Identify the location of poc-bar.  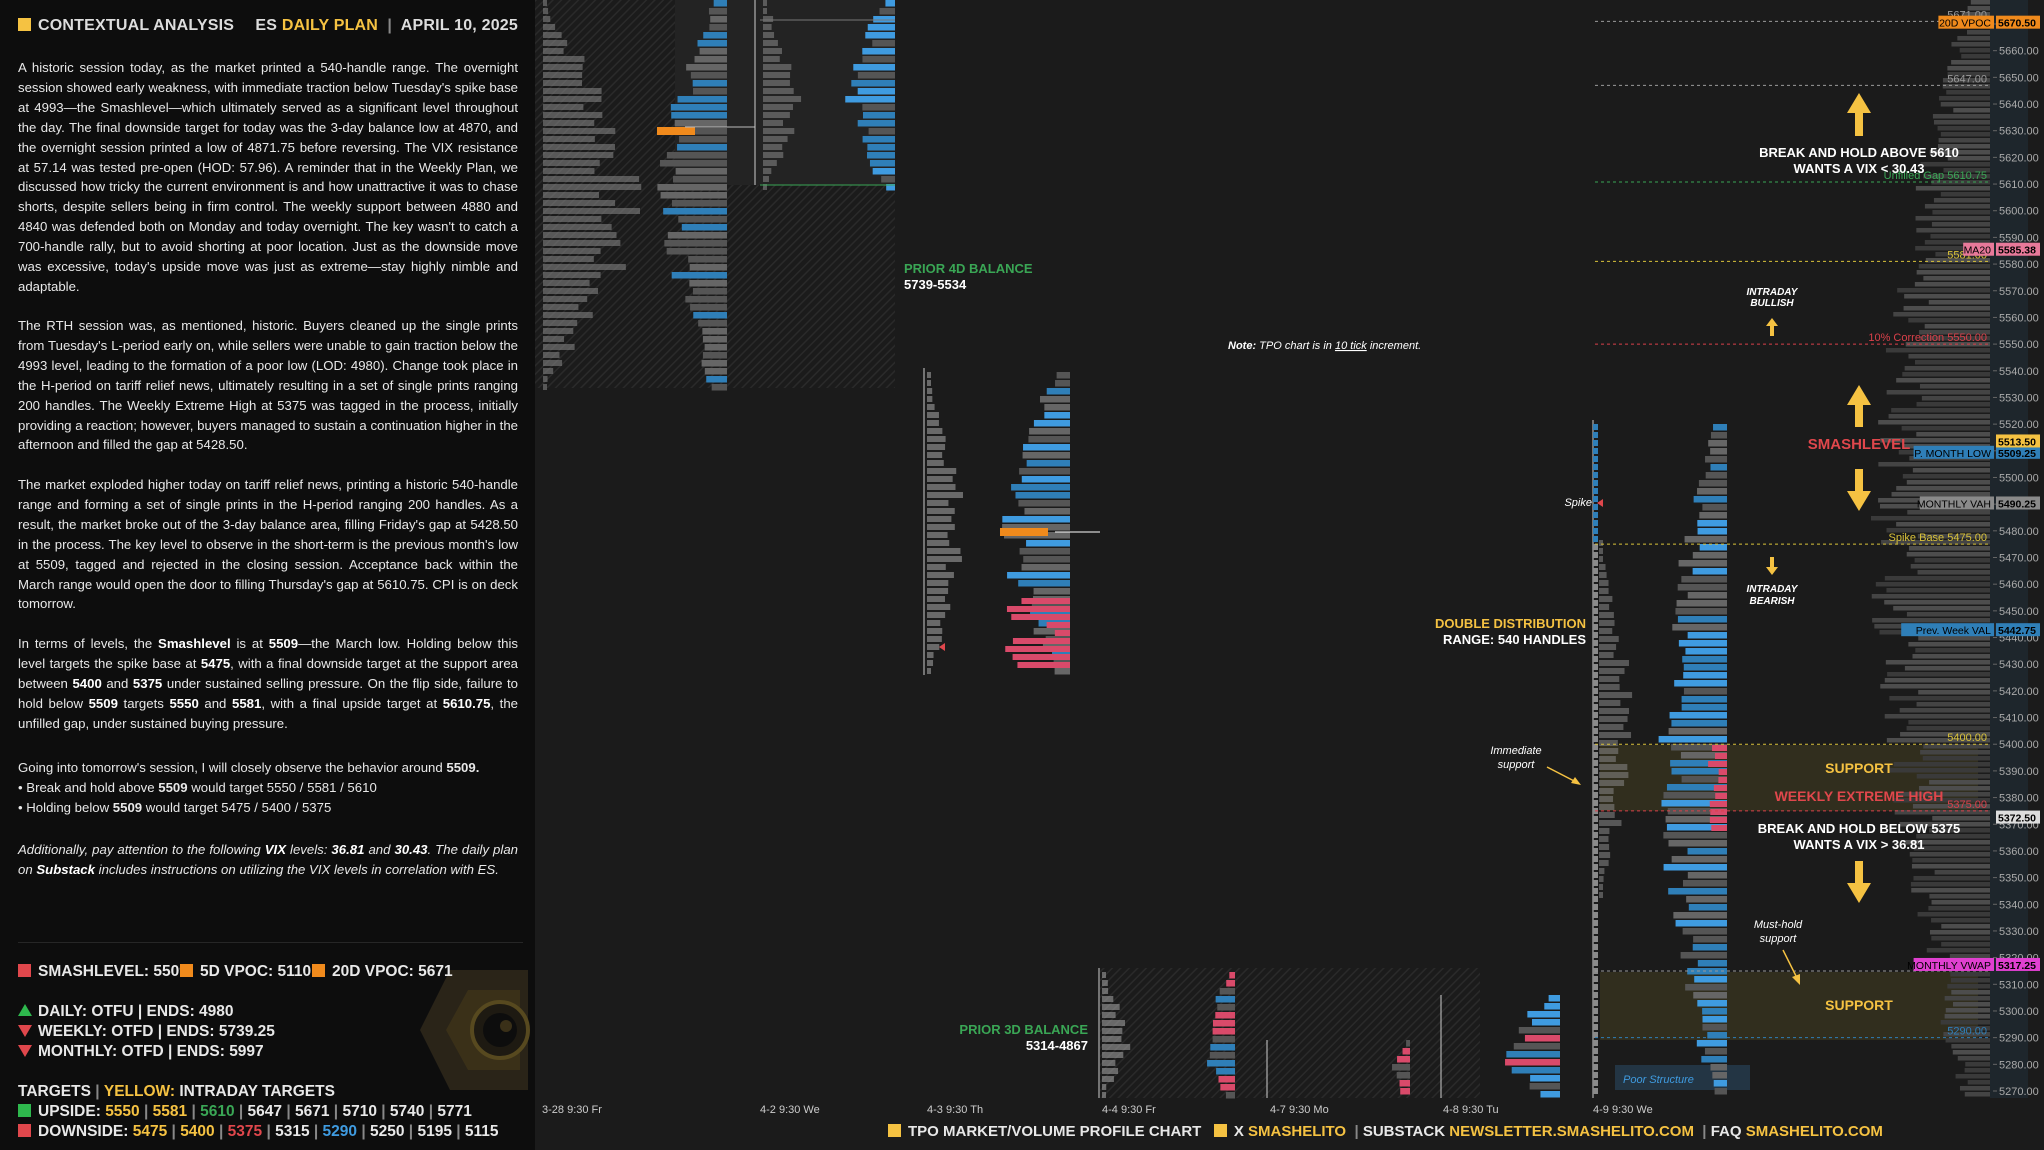
(676, 131).